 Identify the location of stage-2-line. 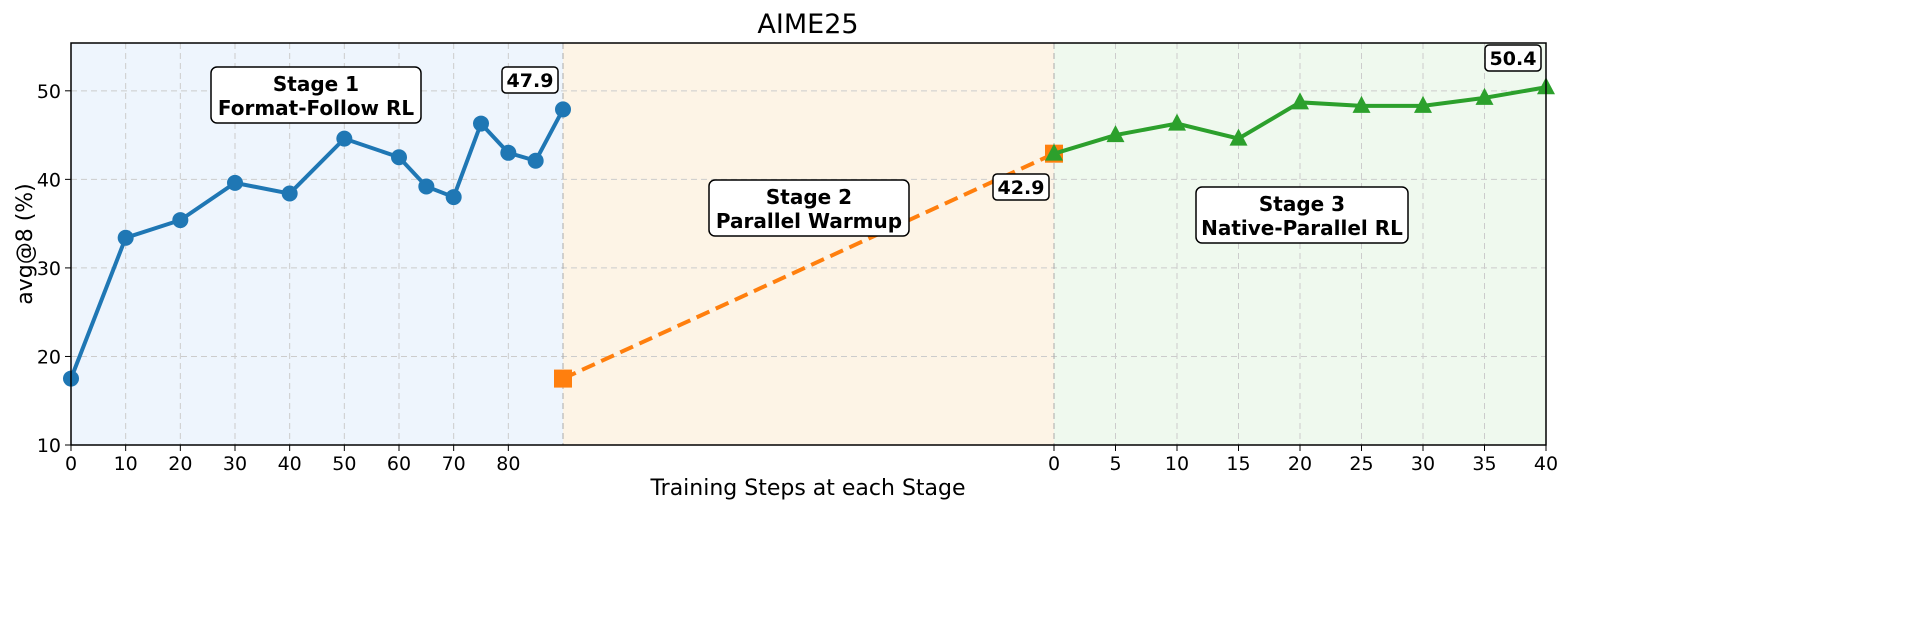
(808, 266).